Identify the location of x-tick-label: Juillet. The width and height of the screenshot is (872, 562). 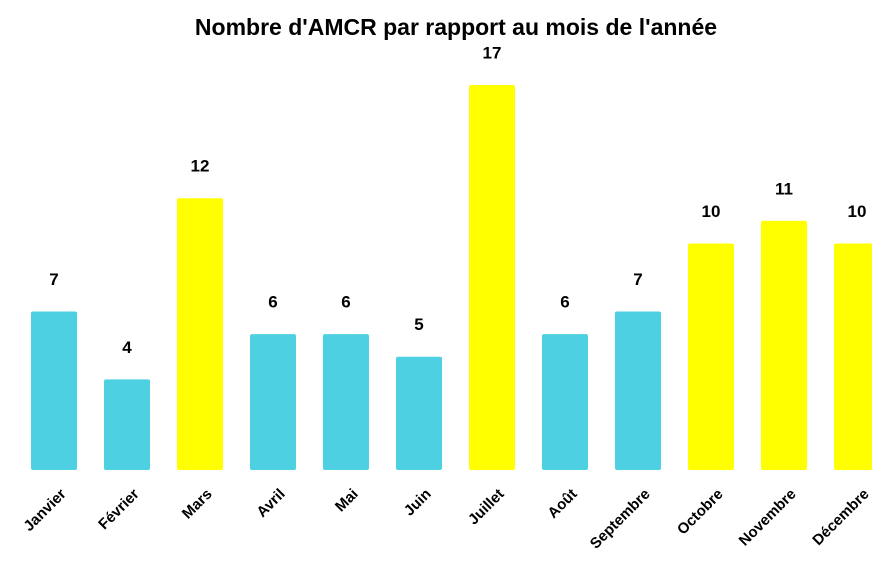
(486, 507).